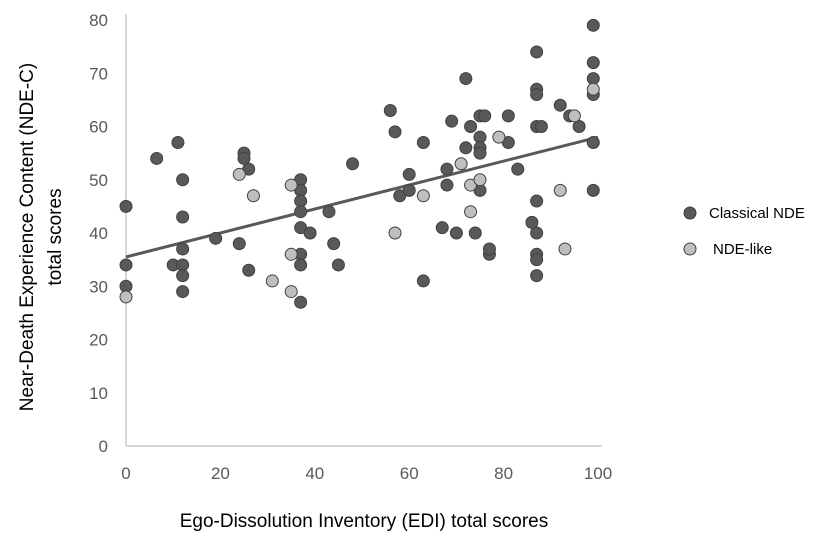 The height and width of the screenshot is (536, 819). Describe the element at coordinates (98, 393) in the screenshot. I see `y-tick-label: 10` at that location.